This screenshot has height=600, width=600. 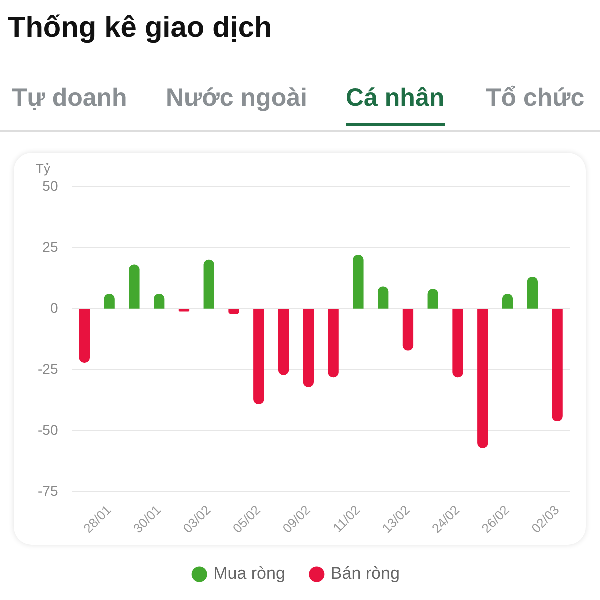 I want to click on text: Nước ngoài, so click(x=237, y=99).